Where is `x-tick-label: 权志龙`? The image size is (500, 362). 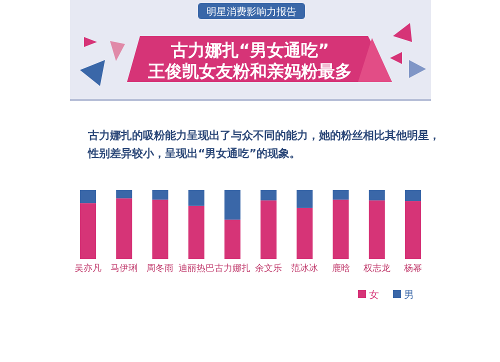 x-tick-label: 权志龙 is located at coordinates (376, 268).